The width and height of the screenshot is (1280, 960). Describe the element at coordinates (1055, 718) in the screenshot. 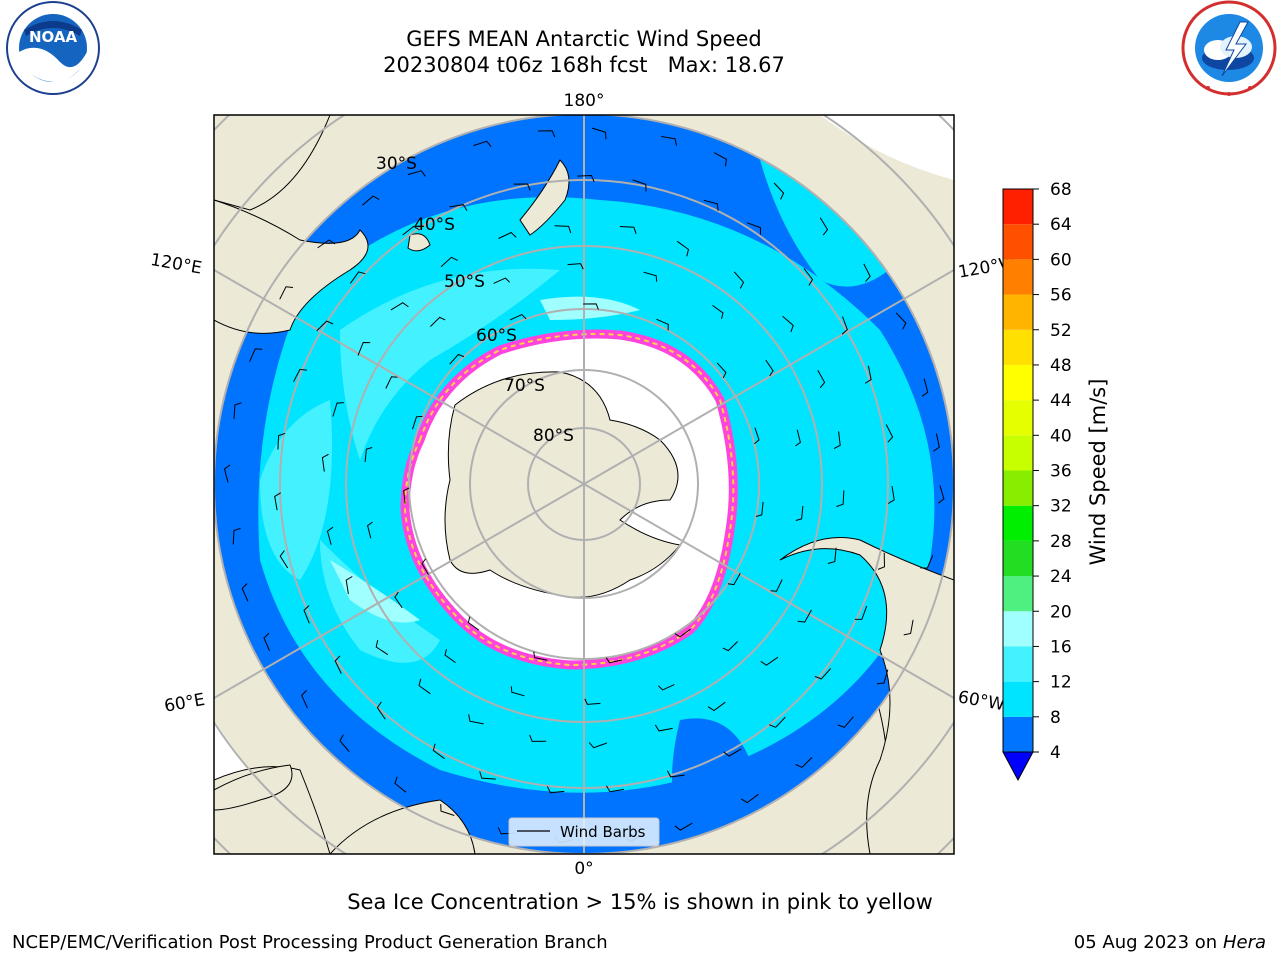

I see `colorbar-tick-label: 8` at that location.